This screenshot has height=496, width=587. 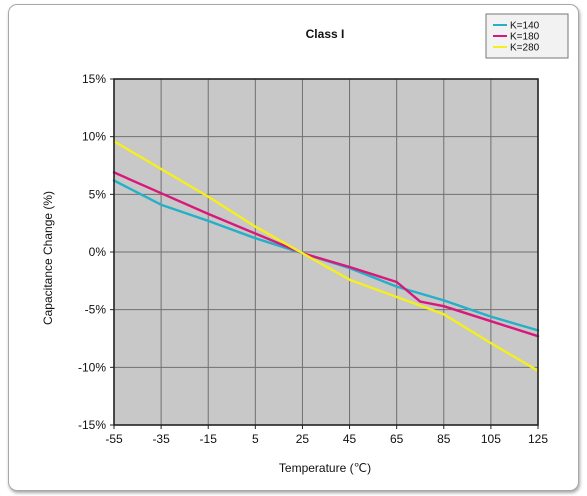 What do you see at coordinates (350, 439) in the screenshot?
I see `x-tick-label: 45` at bounding box center [350, 439].